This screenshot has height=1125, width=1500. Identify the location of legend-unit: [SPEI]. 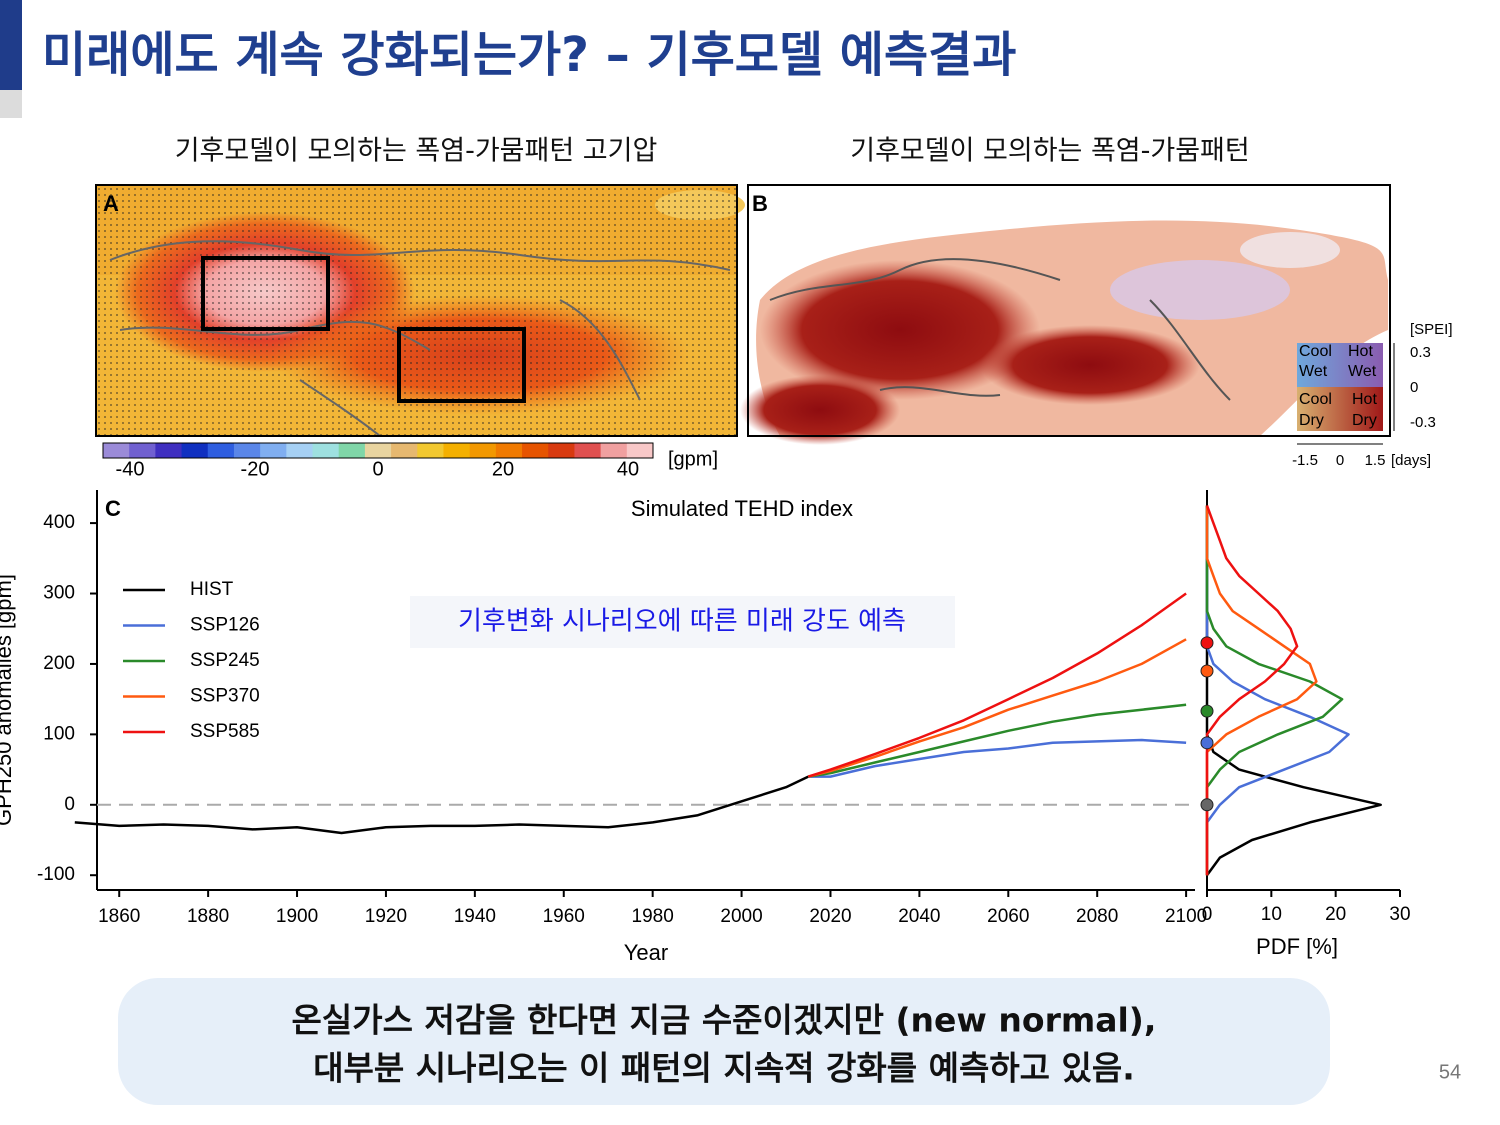
(1431, 329).